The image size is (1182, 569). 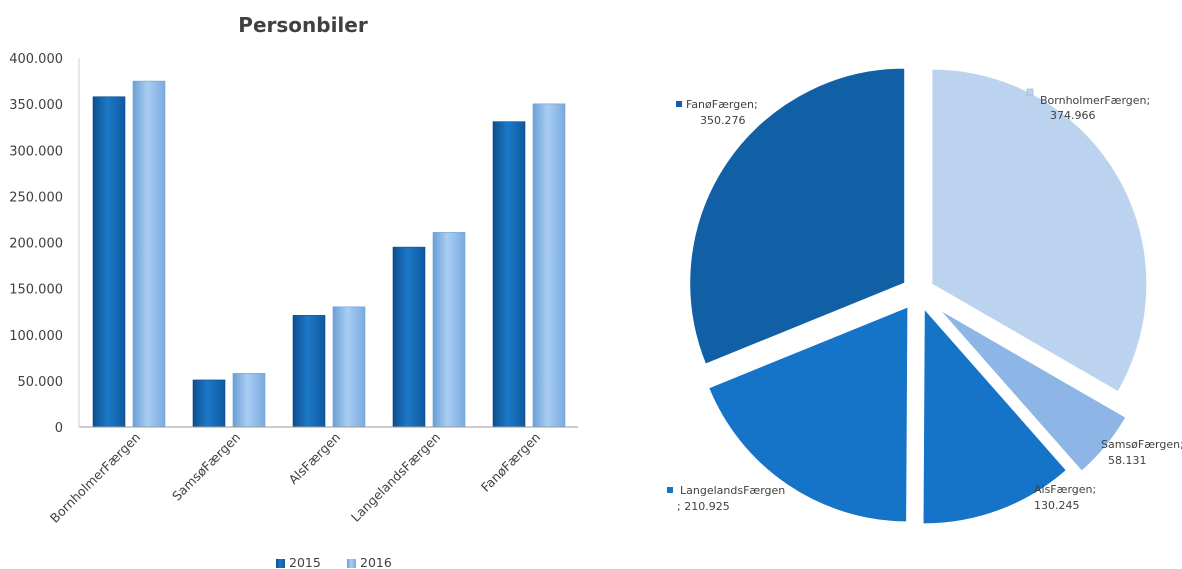 What do you see at coordinates (303, 25) in the screenshot?
I see `chart-title: Personbiler` at bounding box center [303, 25].